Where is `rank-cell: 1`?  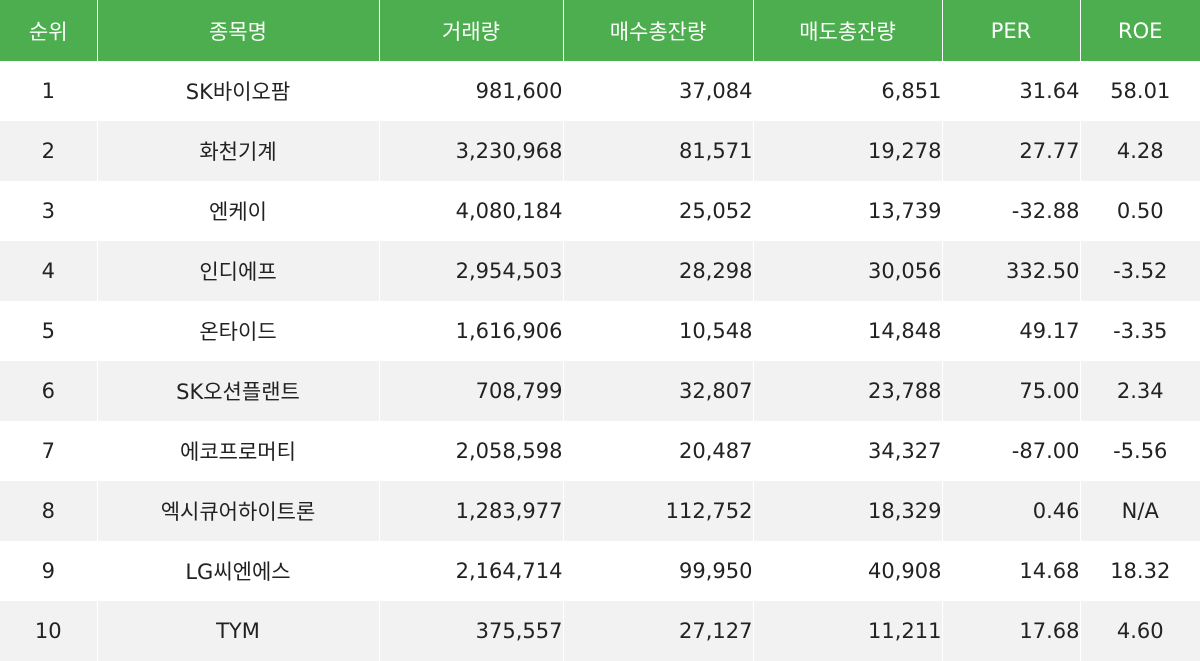 rank-cell: 1 is located at coordinates (49, 91).